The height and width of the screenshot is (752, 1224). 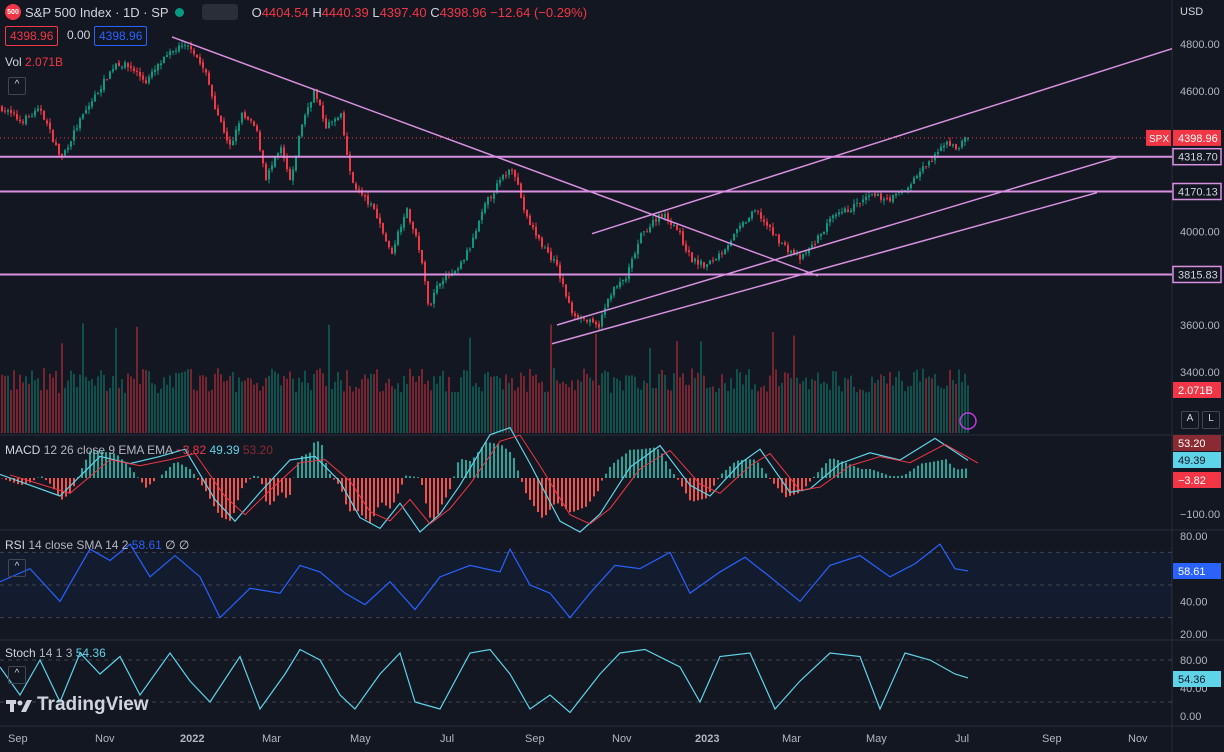 I want to click on price-collapse-button: ^, so click(x=17, y=86).